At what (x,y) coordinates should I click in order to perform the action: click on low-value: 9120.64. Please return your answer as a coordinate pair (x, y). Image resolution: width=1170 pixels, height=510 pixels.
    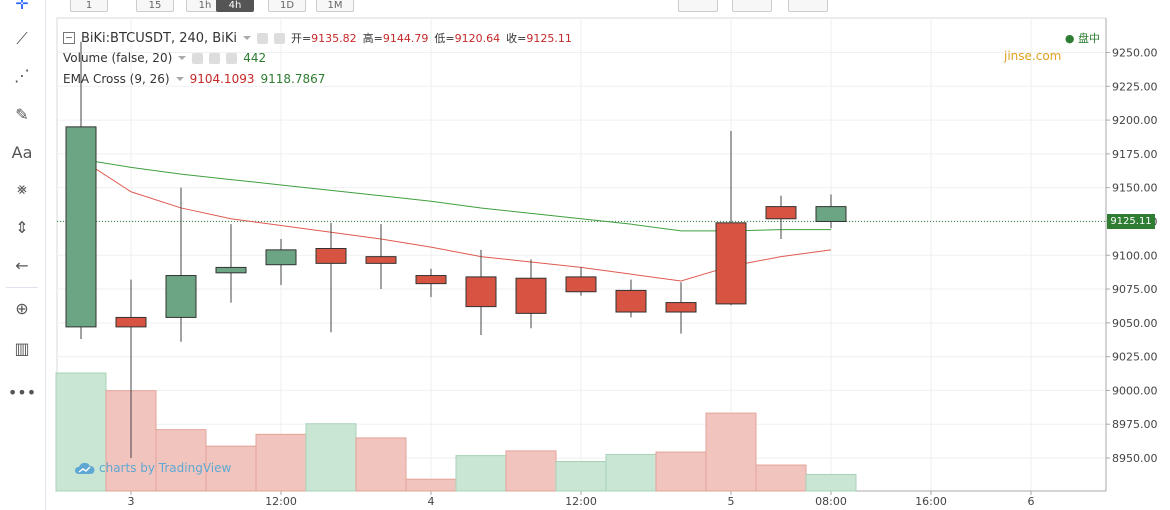
    Looking at the image, I should click on (477, 38).